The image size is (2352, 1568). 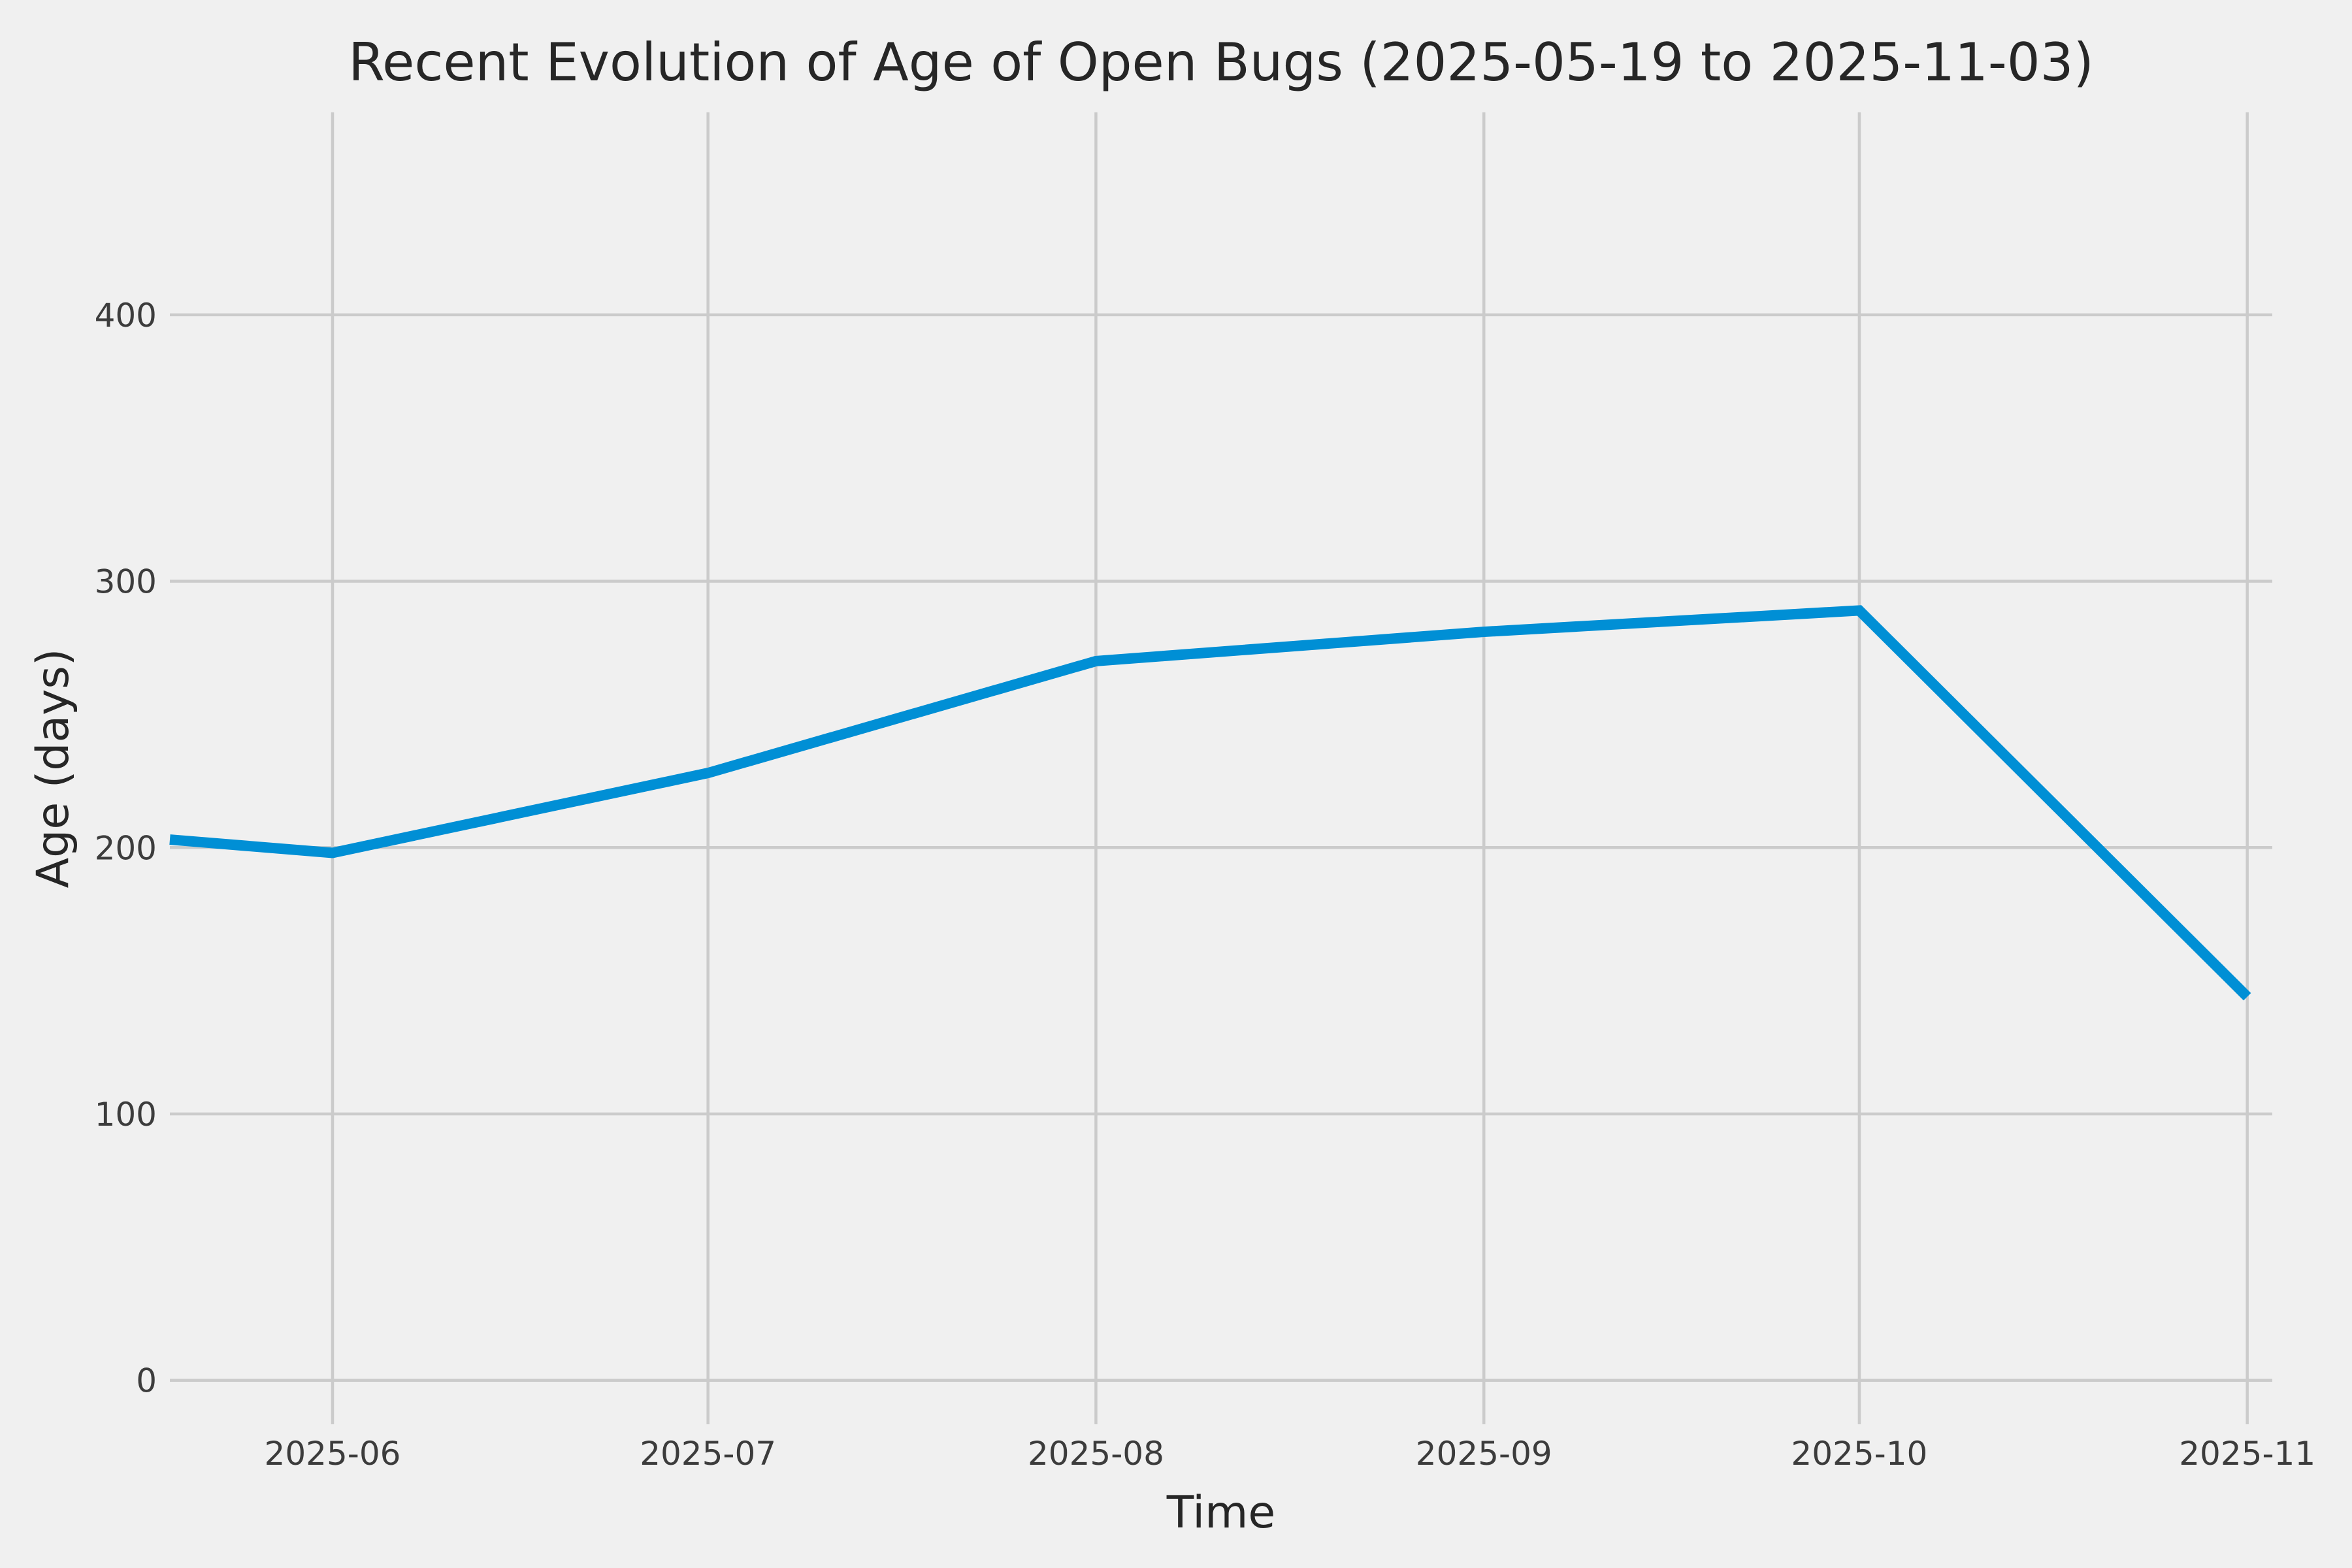 I want to click on x-tick-label-2025-10: 2025-10, so click(x=1859, y=1454).